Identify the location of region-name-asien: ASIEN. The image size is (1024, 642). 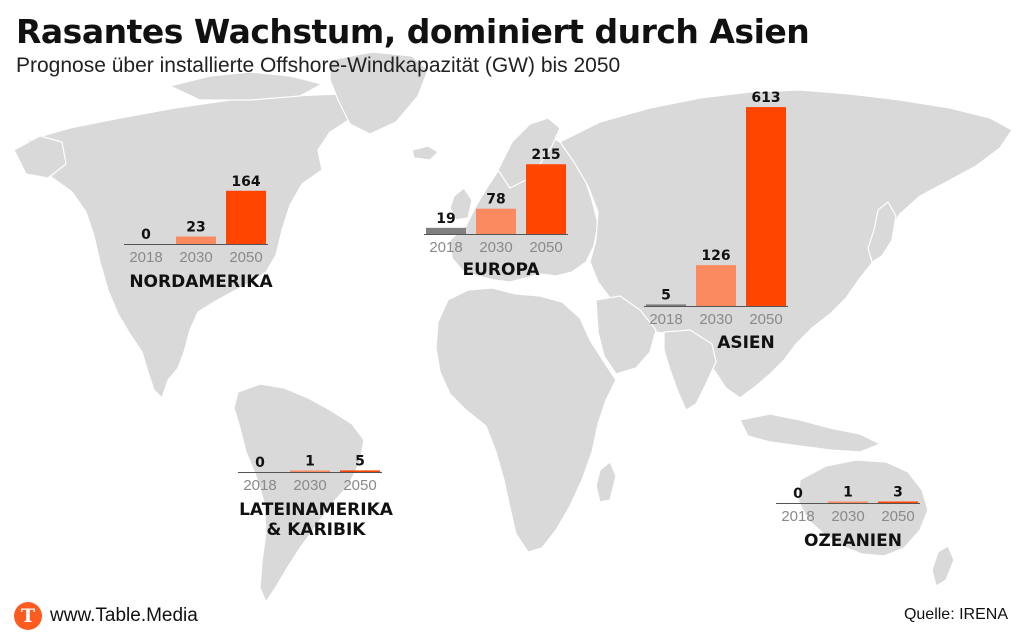
(746, 343).